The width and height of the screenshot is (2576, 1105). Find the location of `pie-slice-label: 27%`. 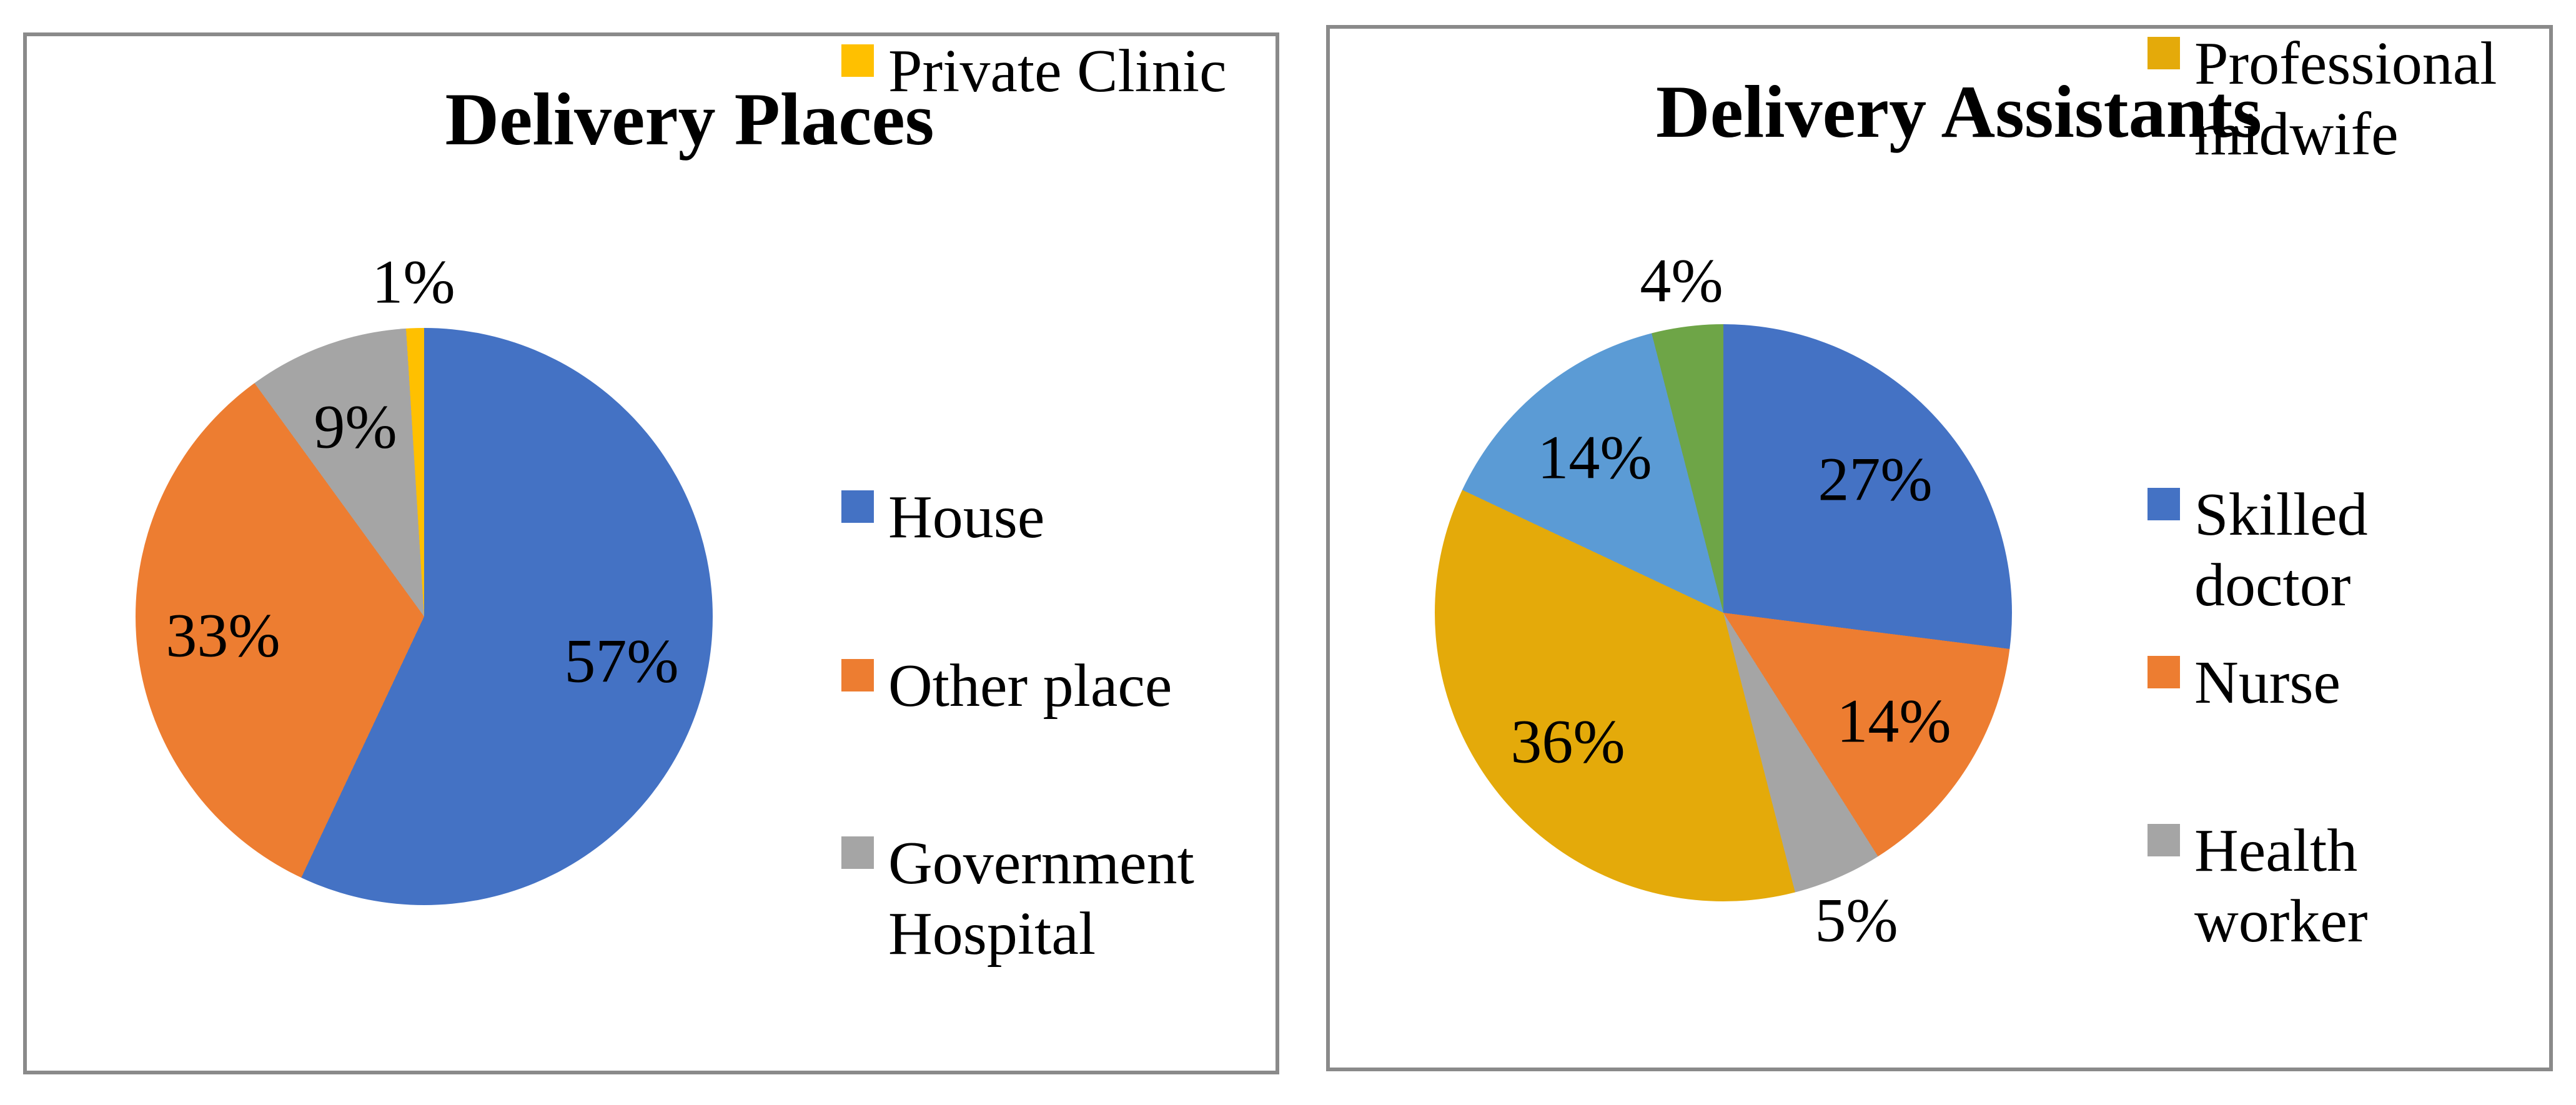

pie-slice-label: 27% is located at coordinates (1875, 479).